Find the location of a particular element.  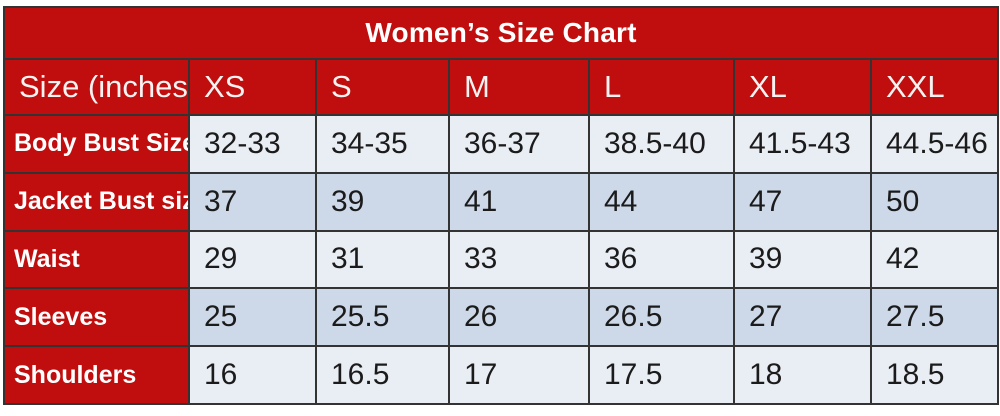

header-size-xs: XS is located at coordinates (252, 87).